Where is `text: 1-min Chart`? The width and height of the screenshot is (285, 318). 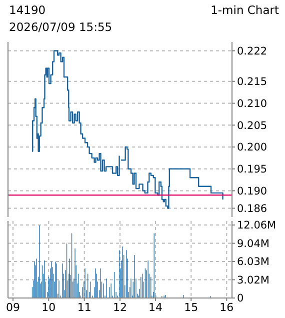
text: 1-min Chart is located at coordinates (244, 10).